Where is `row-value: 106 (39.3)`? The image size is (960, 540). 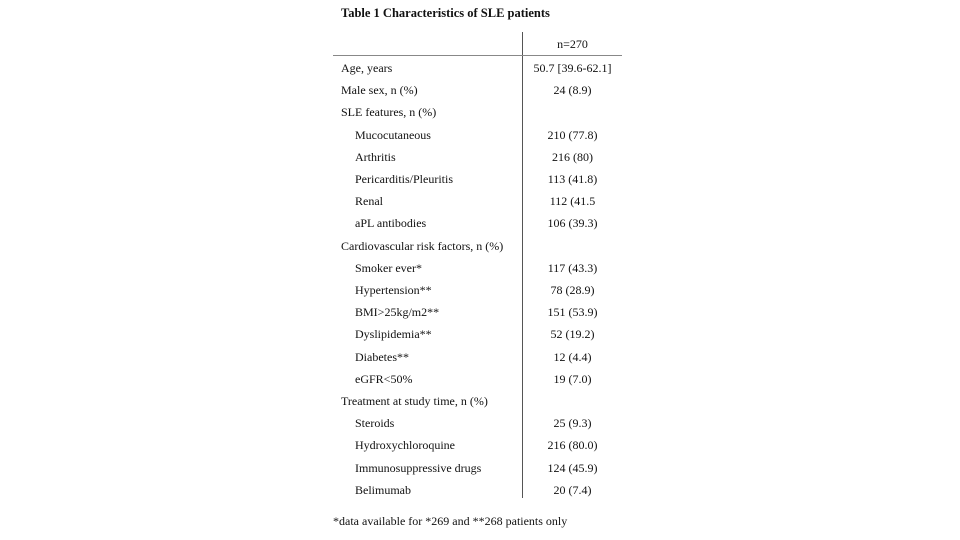 row-value: 106 (39.3) is located at coordinates (572, 223).